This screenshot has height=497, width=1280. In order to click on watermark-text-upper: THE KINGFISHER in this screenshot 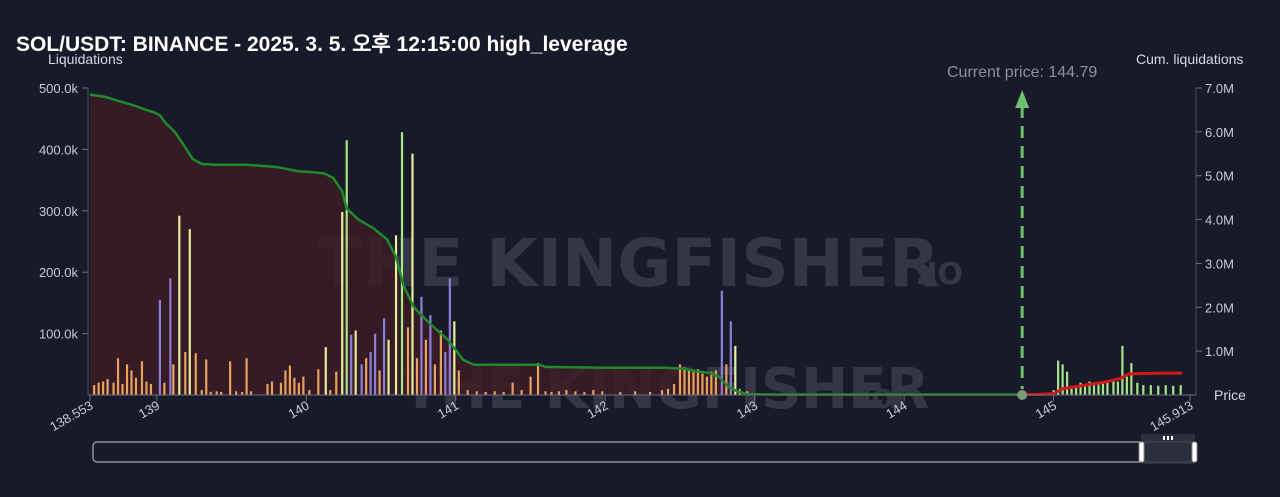, I will do `click(629, 263)`.